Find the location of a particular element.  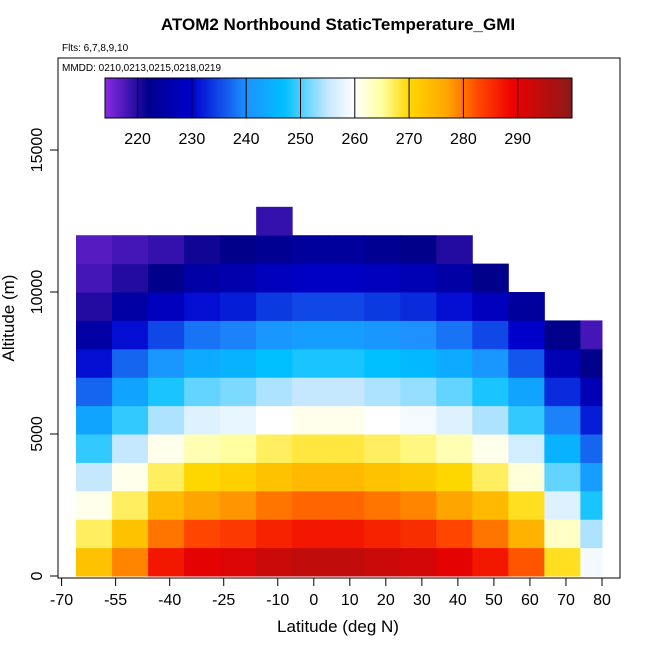

colorbar-tick-label: 230 is located at coordinates (192, 139).